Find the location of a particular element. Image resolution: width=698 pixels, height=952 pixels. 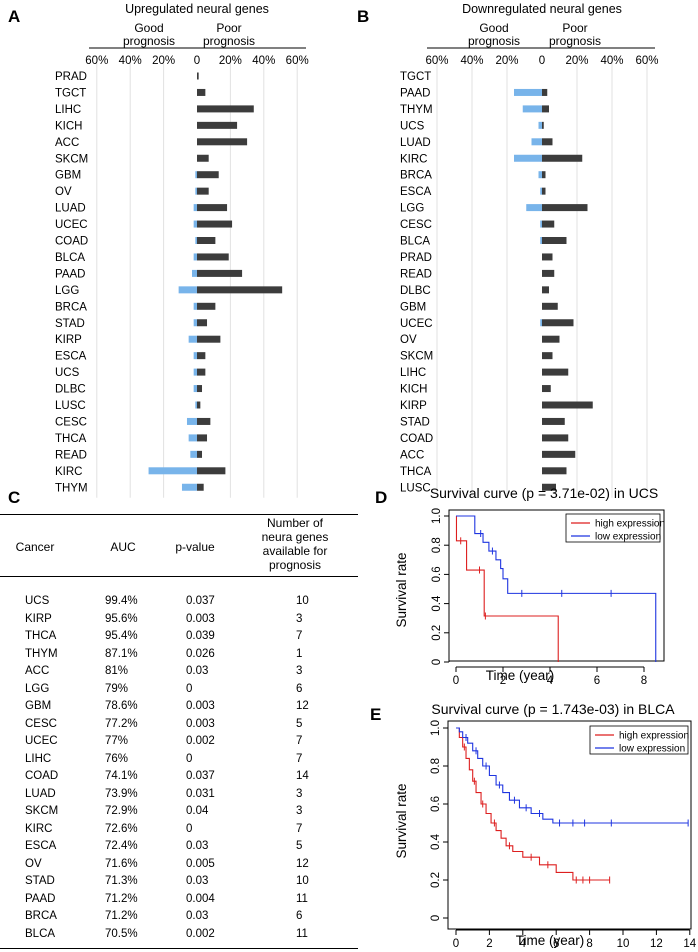

panel-a-good-label-2: prognosis is located at coordinates (149, 41).